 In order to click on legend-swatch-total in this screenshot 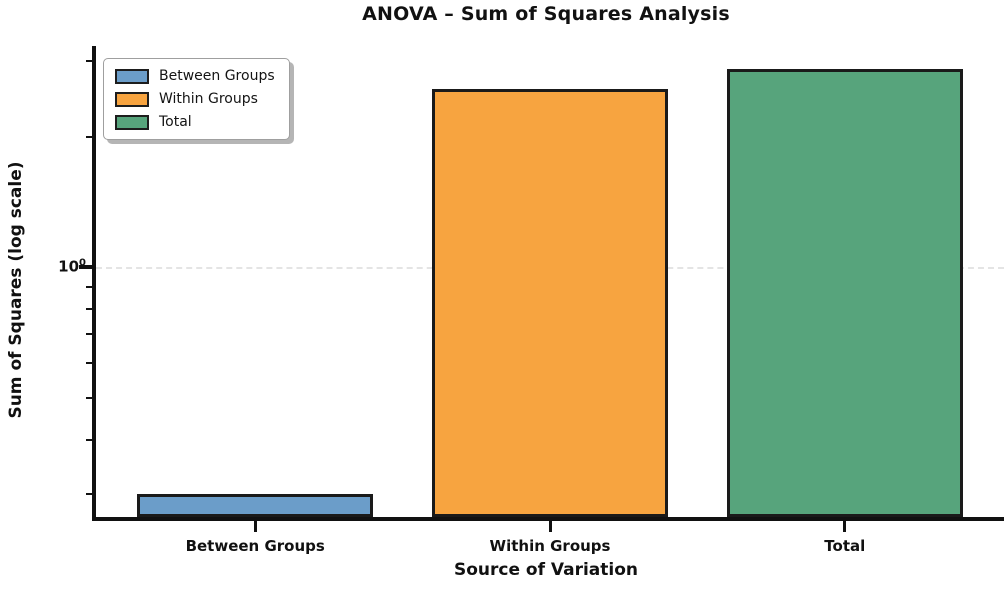, I will do `click(132, 122)`.